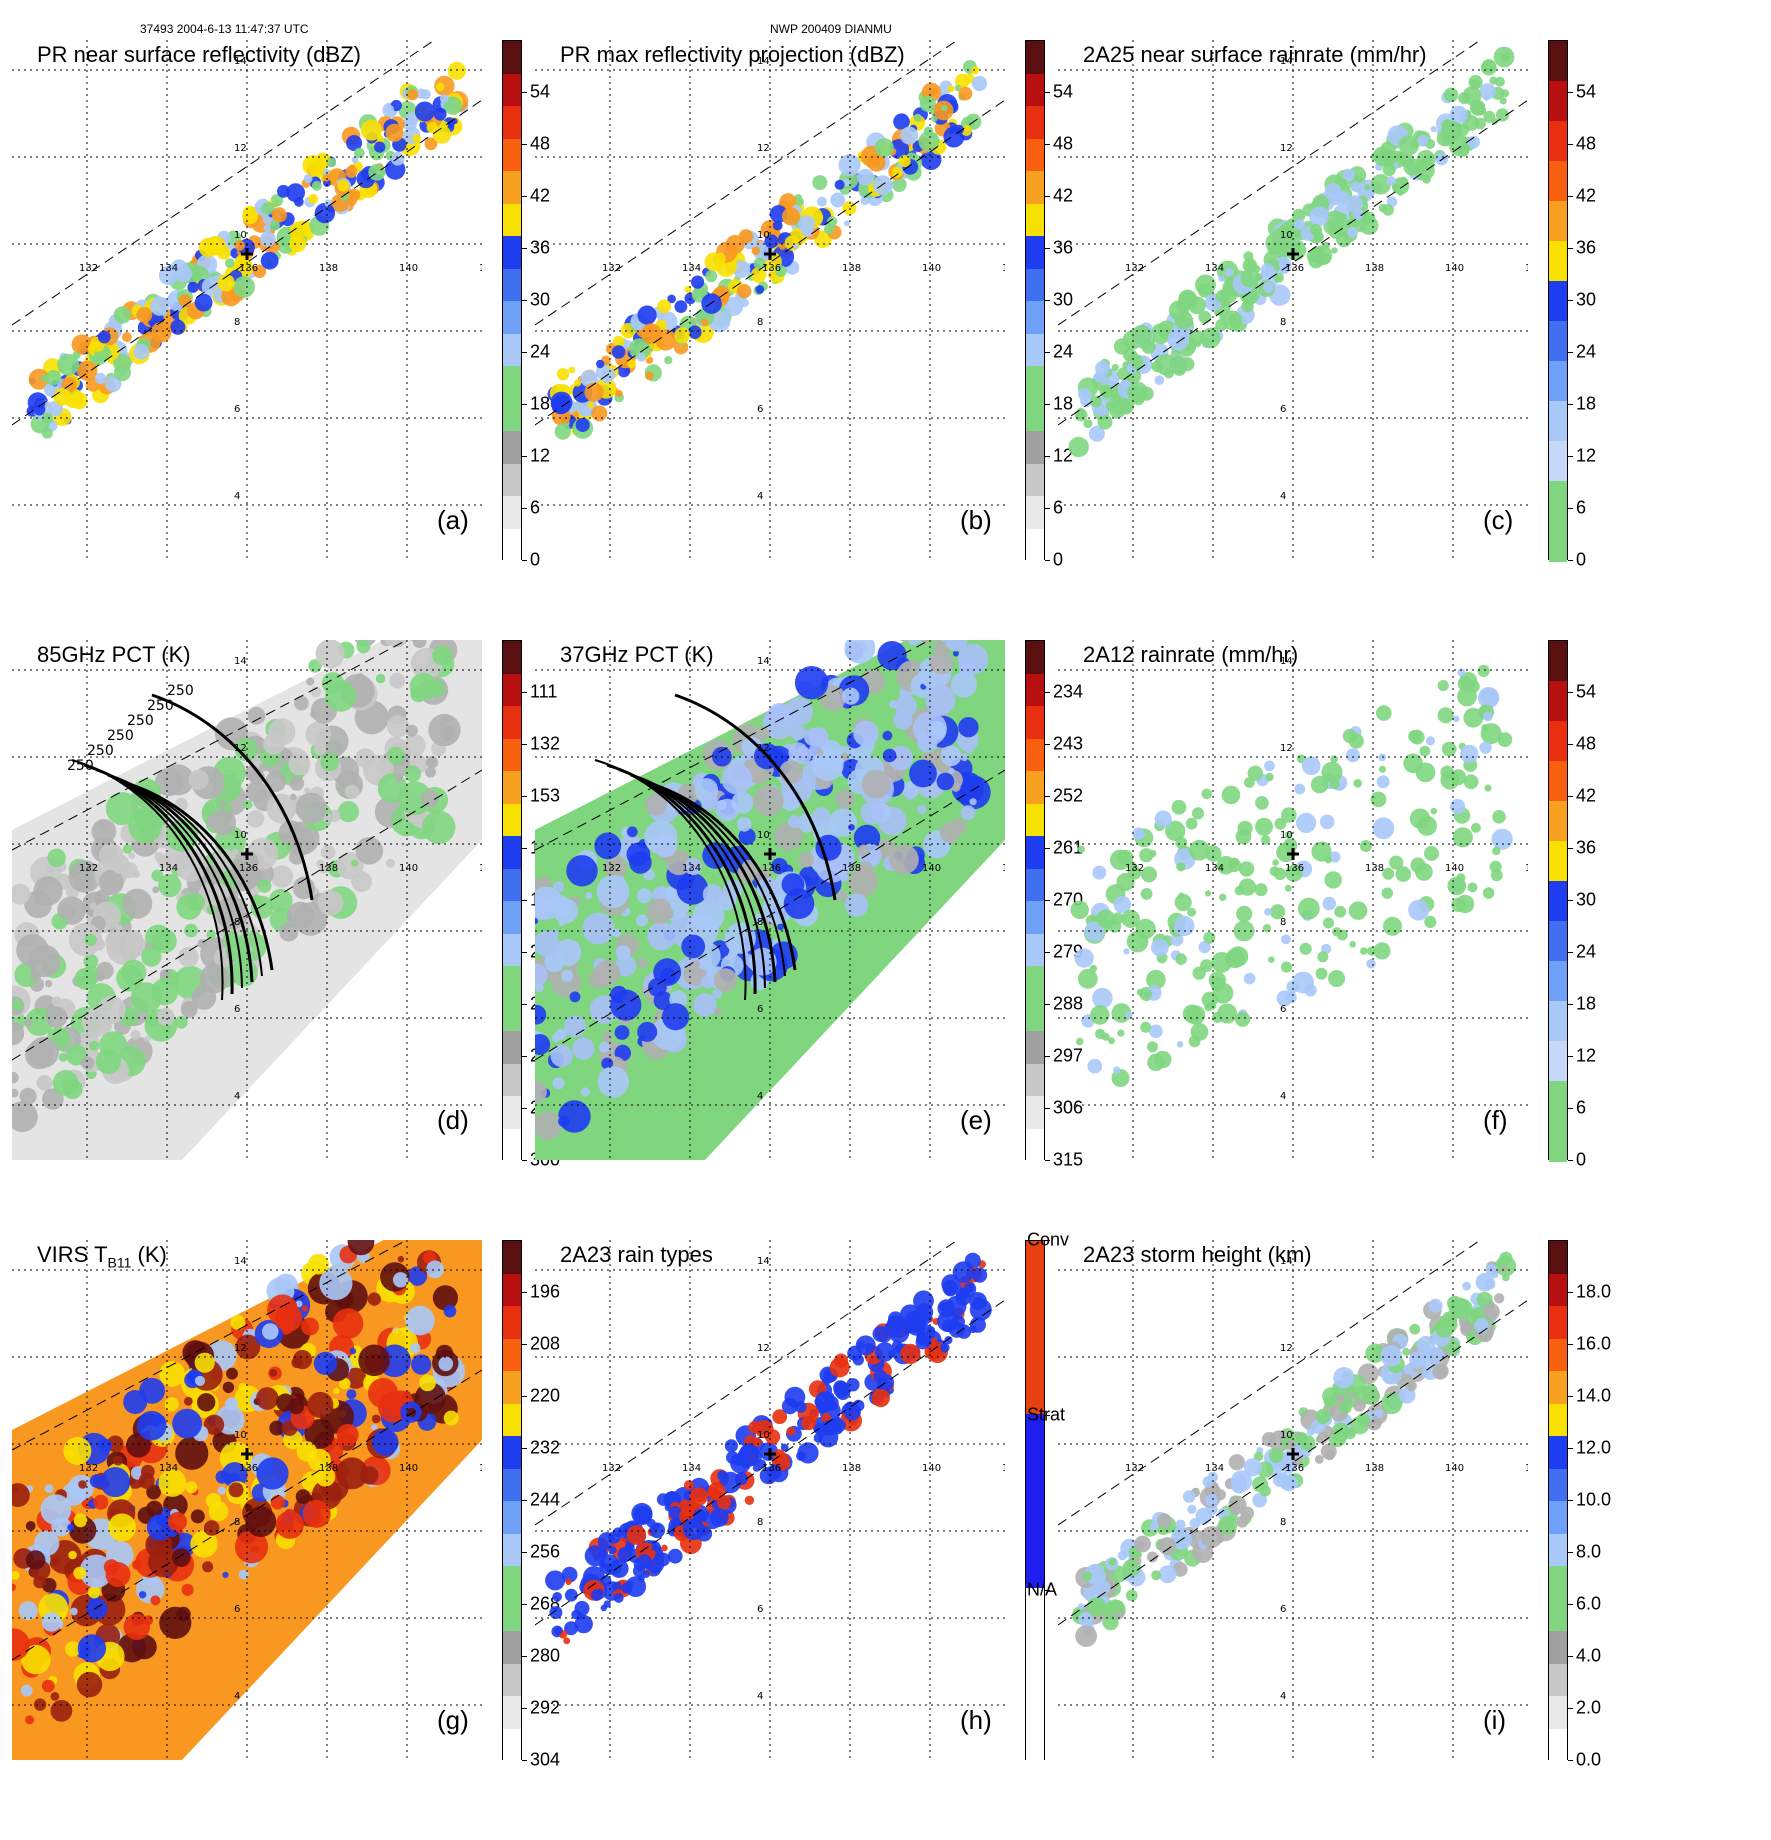  I want to click on colorbar-label: 36, so click(540, 247).